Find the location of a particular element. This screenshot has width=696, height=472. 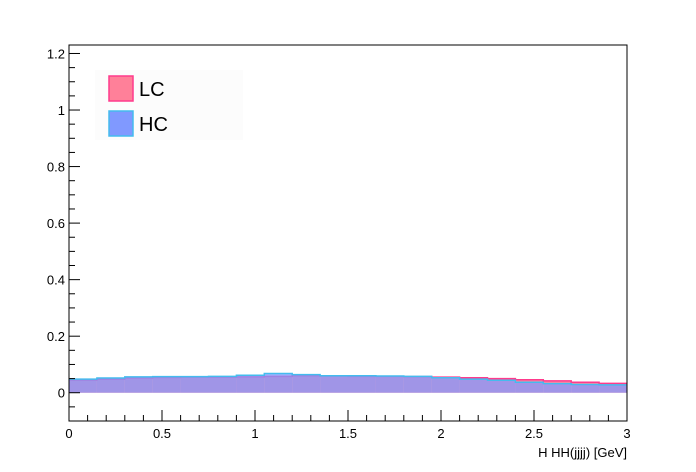

series-hc is located at coordinates (348, 382).